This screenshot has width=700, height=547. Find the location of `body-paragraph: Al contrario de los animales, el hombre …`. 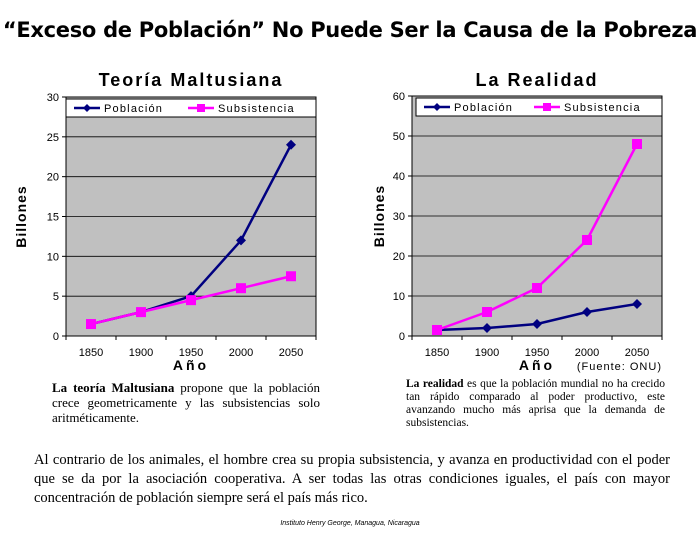

body-paragraph: Al contrario de los animales, el hombre … is located at coordinates (352, 479).